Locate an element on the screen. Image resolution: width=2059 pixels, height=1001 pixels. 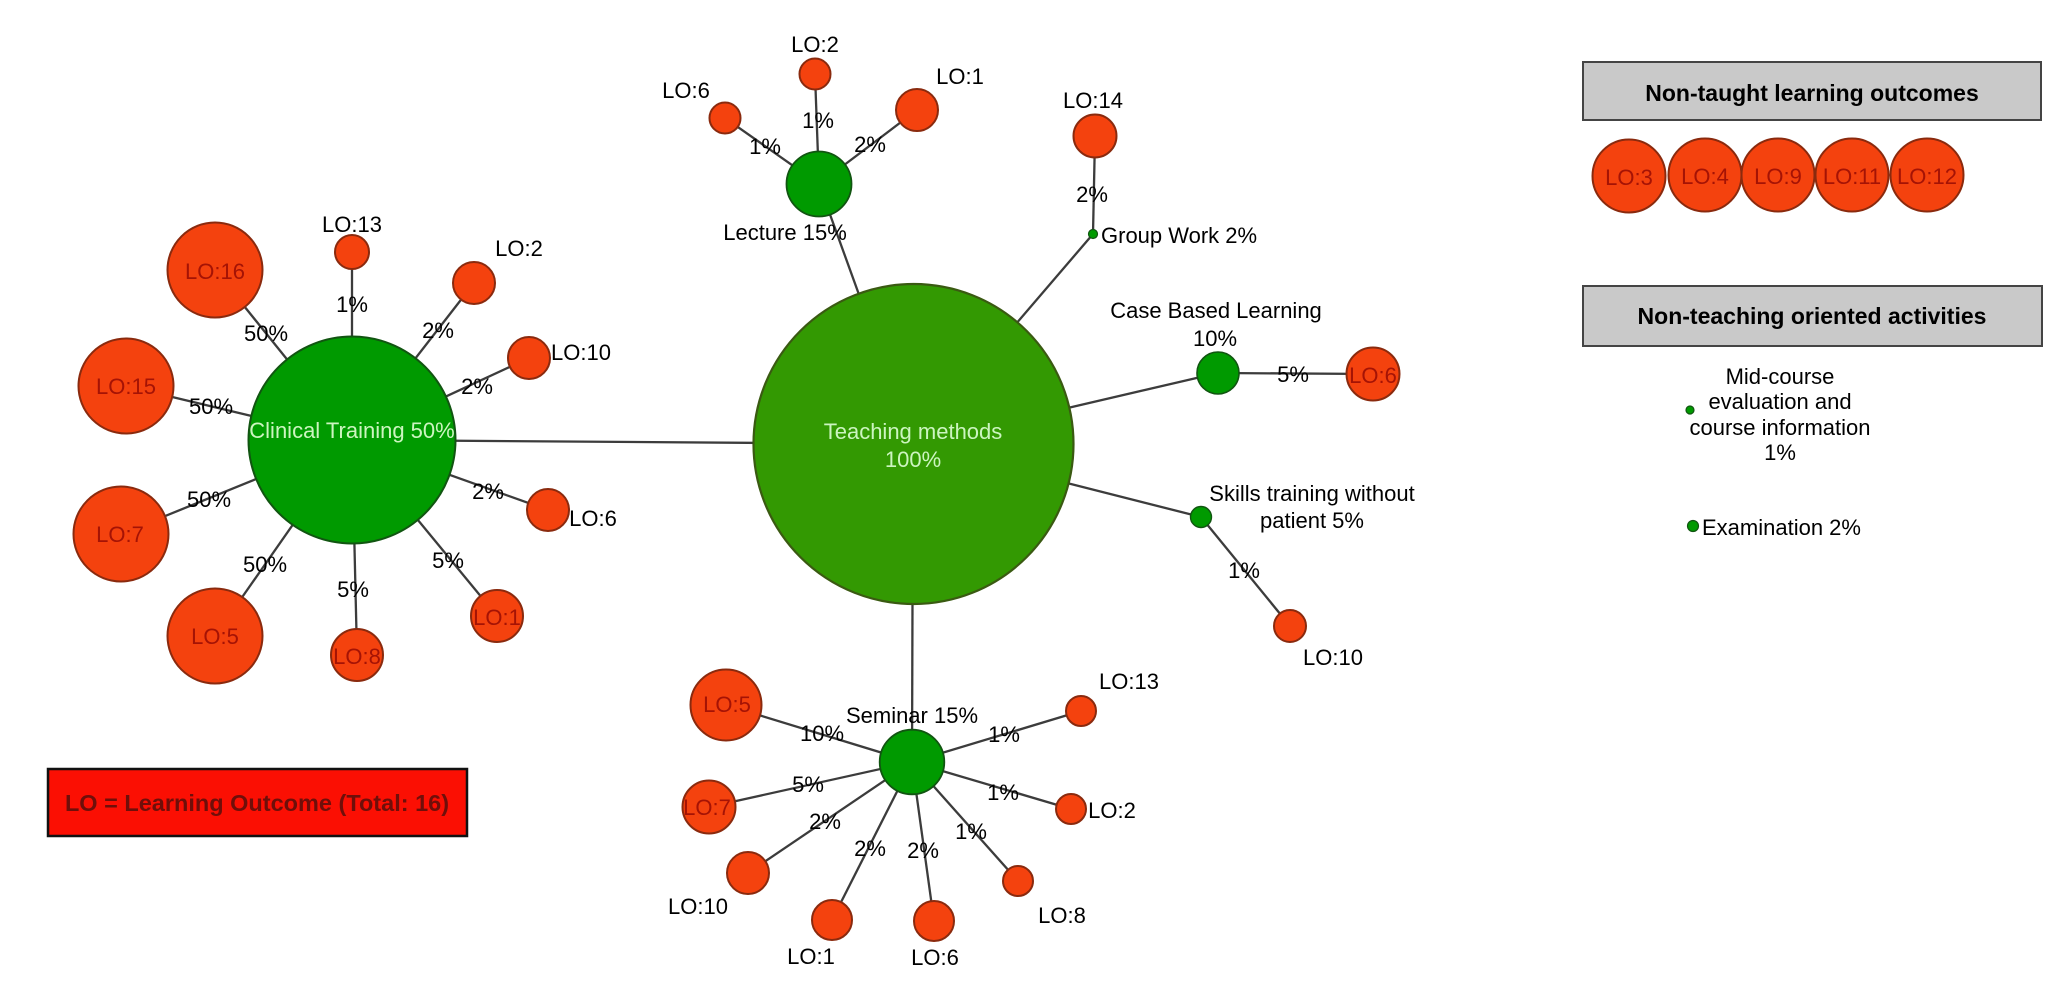
svg-text:Non-teaching oriented activiti: Non-teaching oriented activities is located at coordinates (1812, 316).